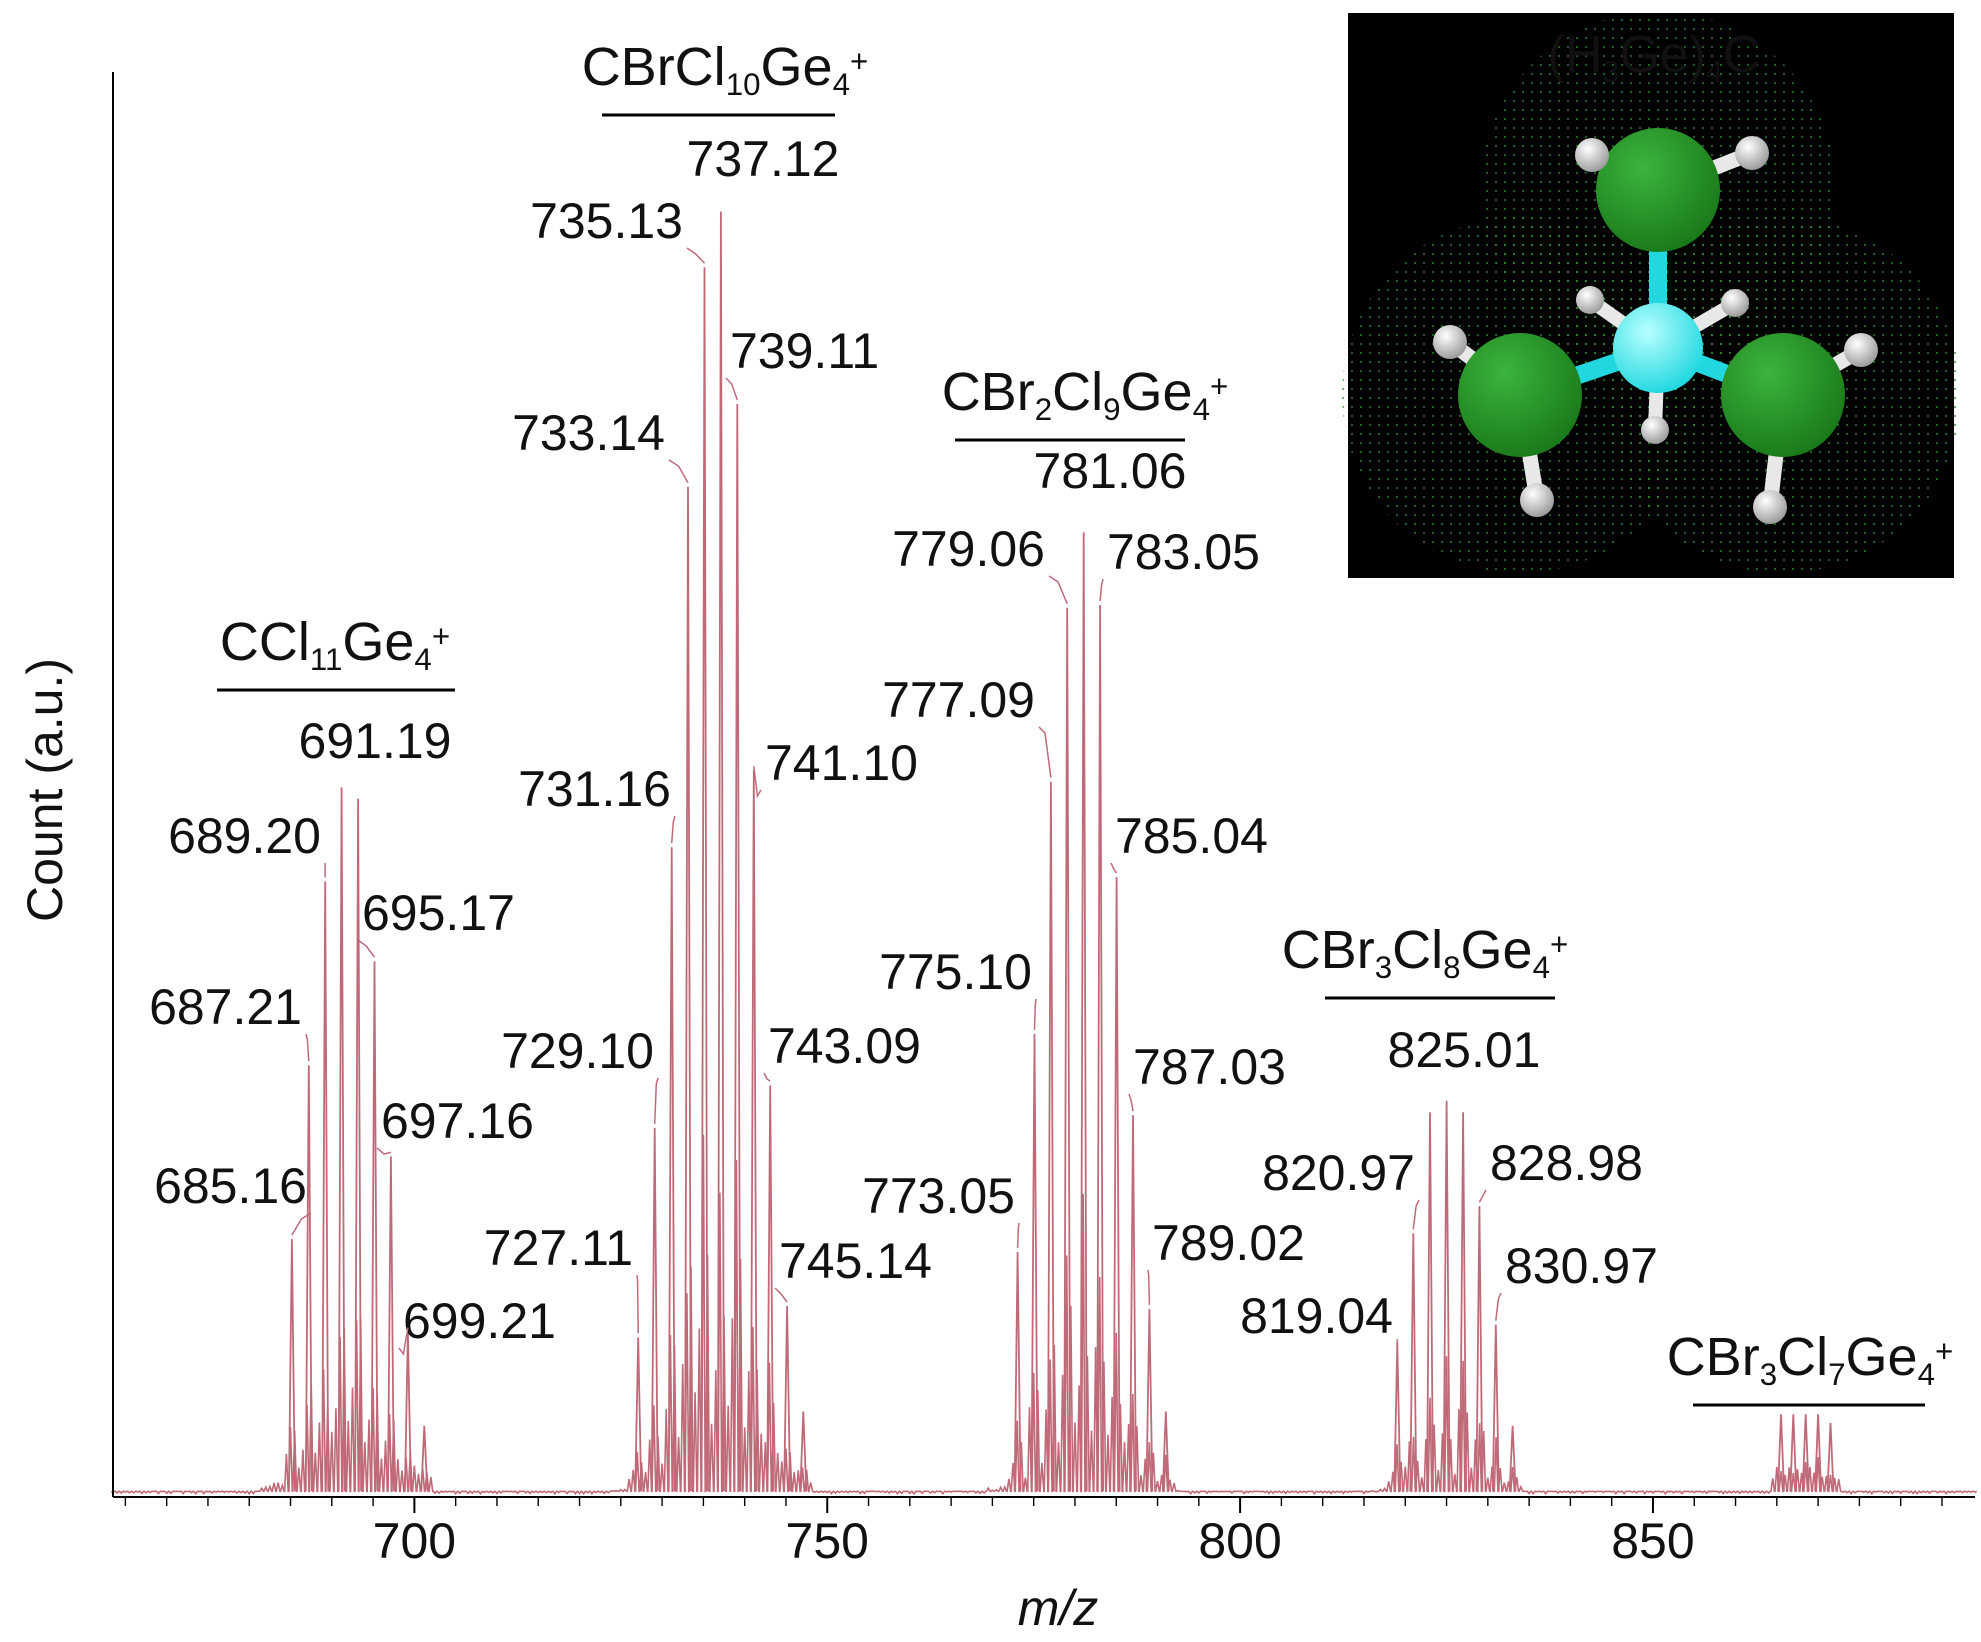 The image size is (1981, 1642). Describe the element at coordinates (1043, 409) in the screenshot. I see `formula-part: 2` at that location.